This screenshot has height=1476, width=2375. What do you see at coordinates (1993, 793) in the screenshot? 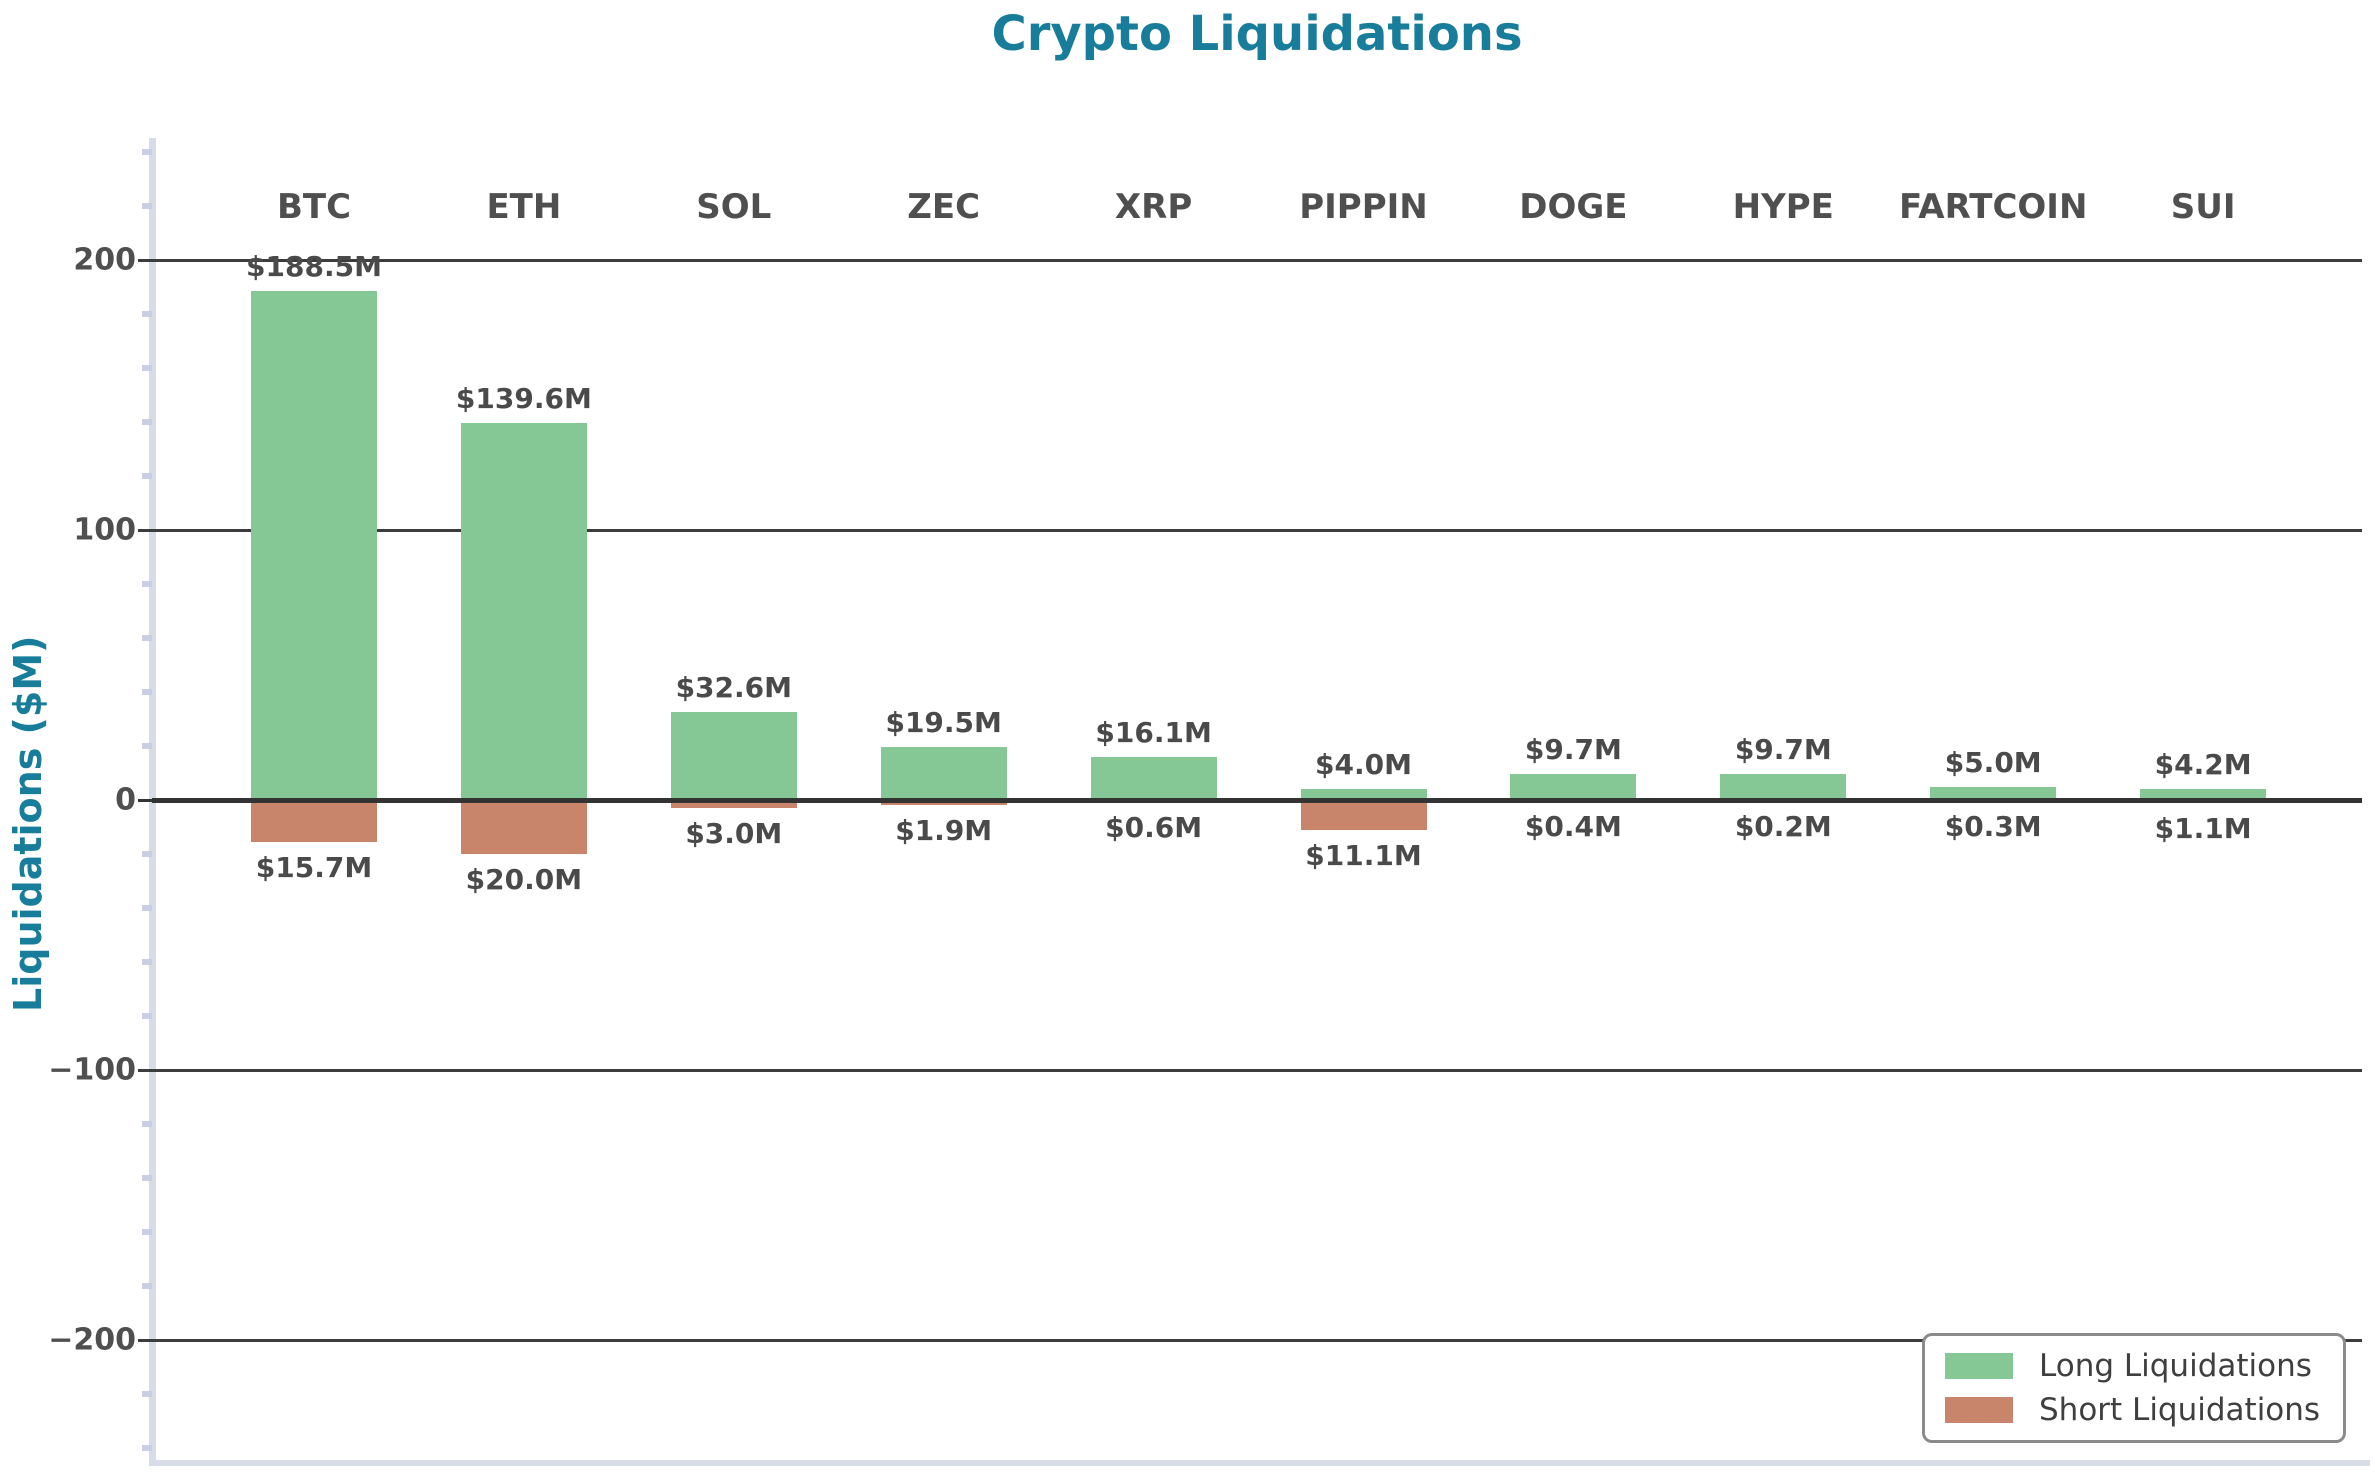
I see `long-bar-fartcoin` at bounding box center [1993, 793].